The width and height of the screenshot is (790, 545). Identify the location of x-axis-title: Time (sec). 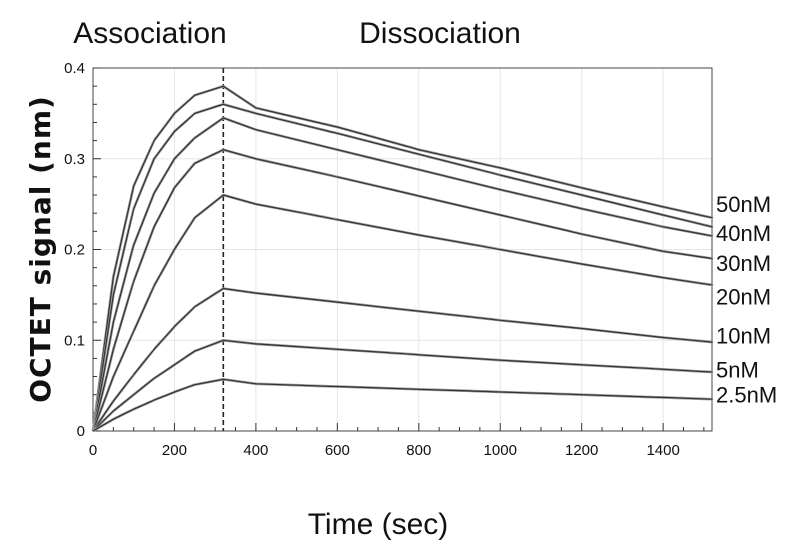
(378, 524).